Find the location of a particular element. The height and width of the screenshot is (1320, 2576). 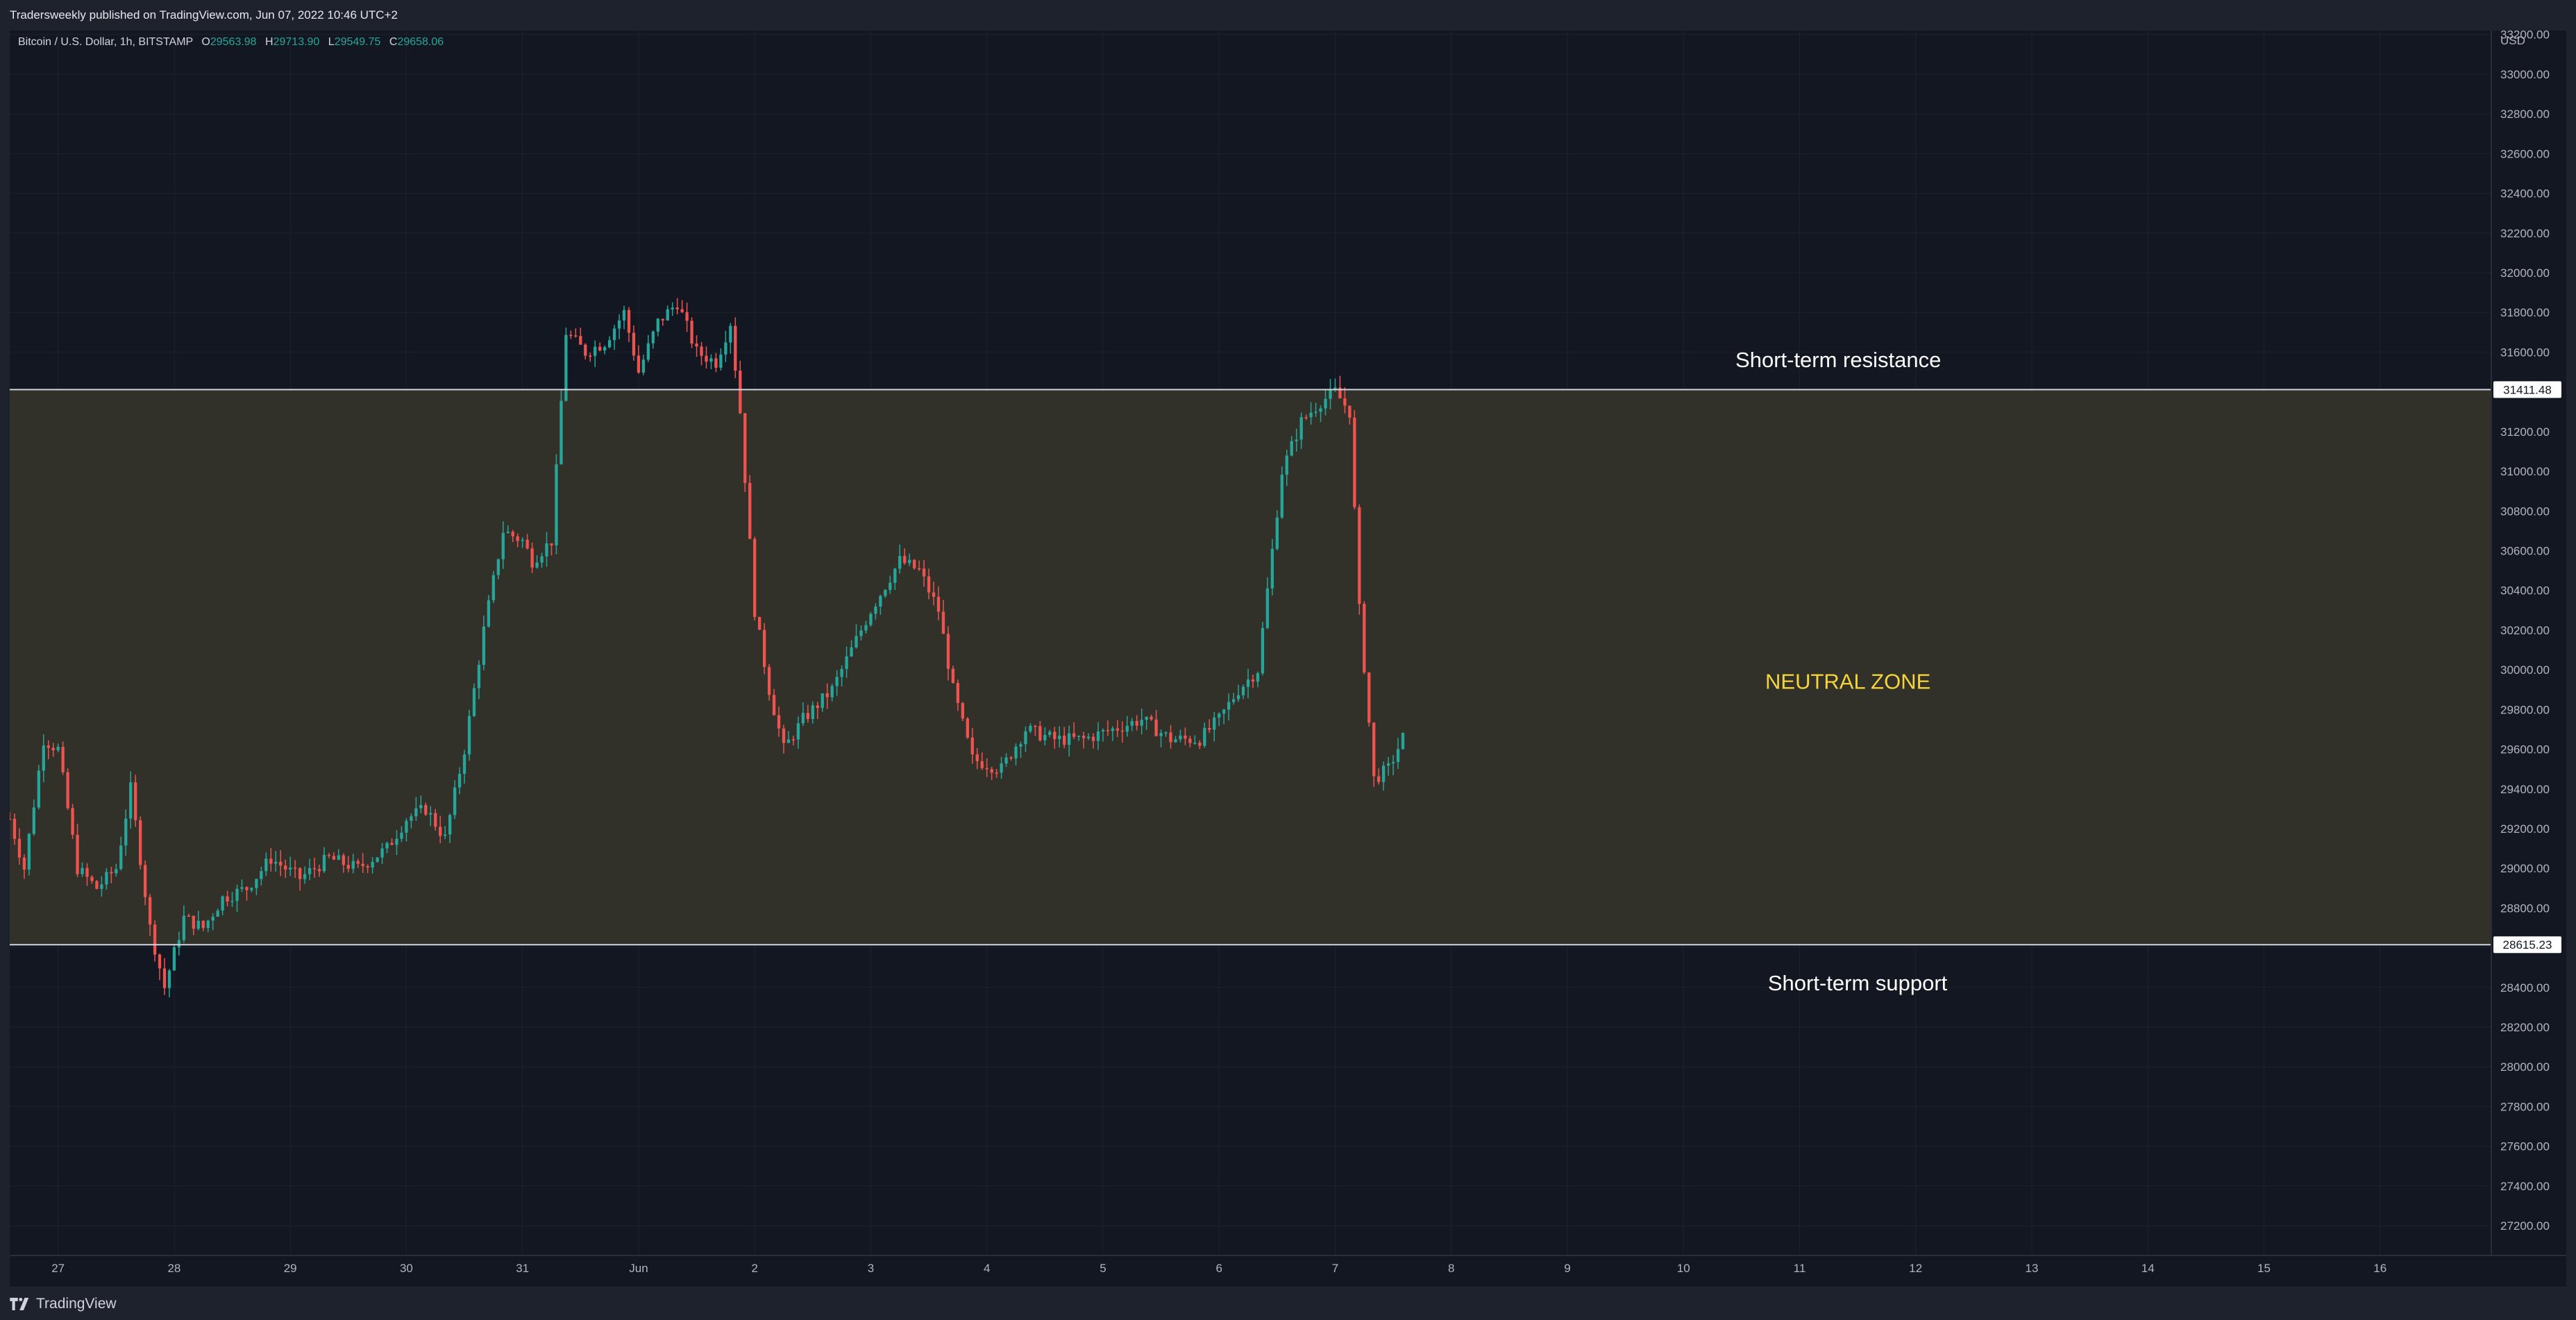

currency-label: USD is located at coordinates (2512, 40).